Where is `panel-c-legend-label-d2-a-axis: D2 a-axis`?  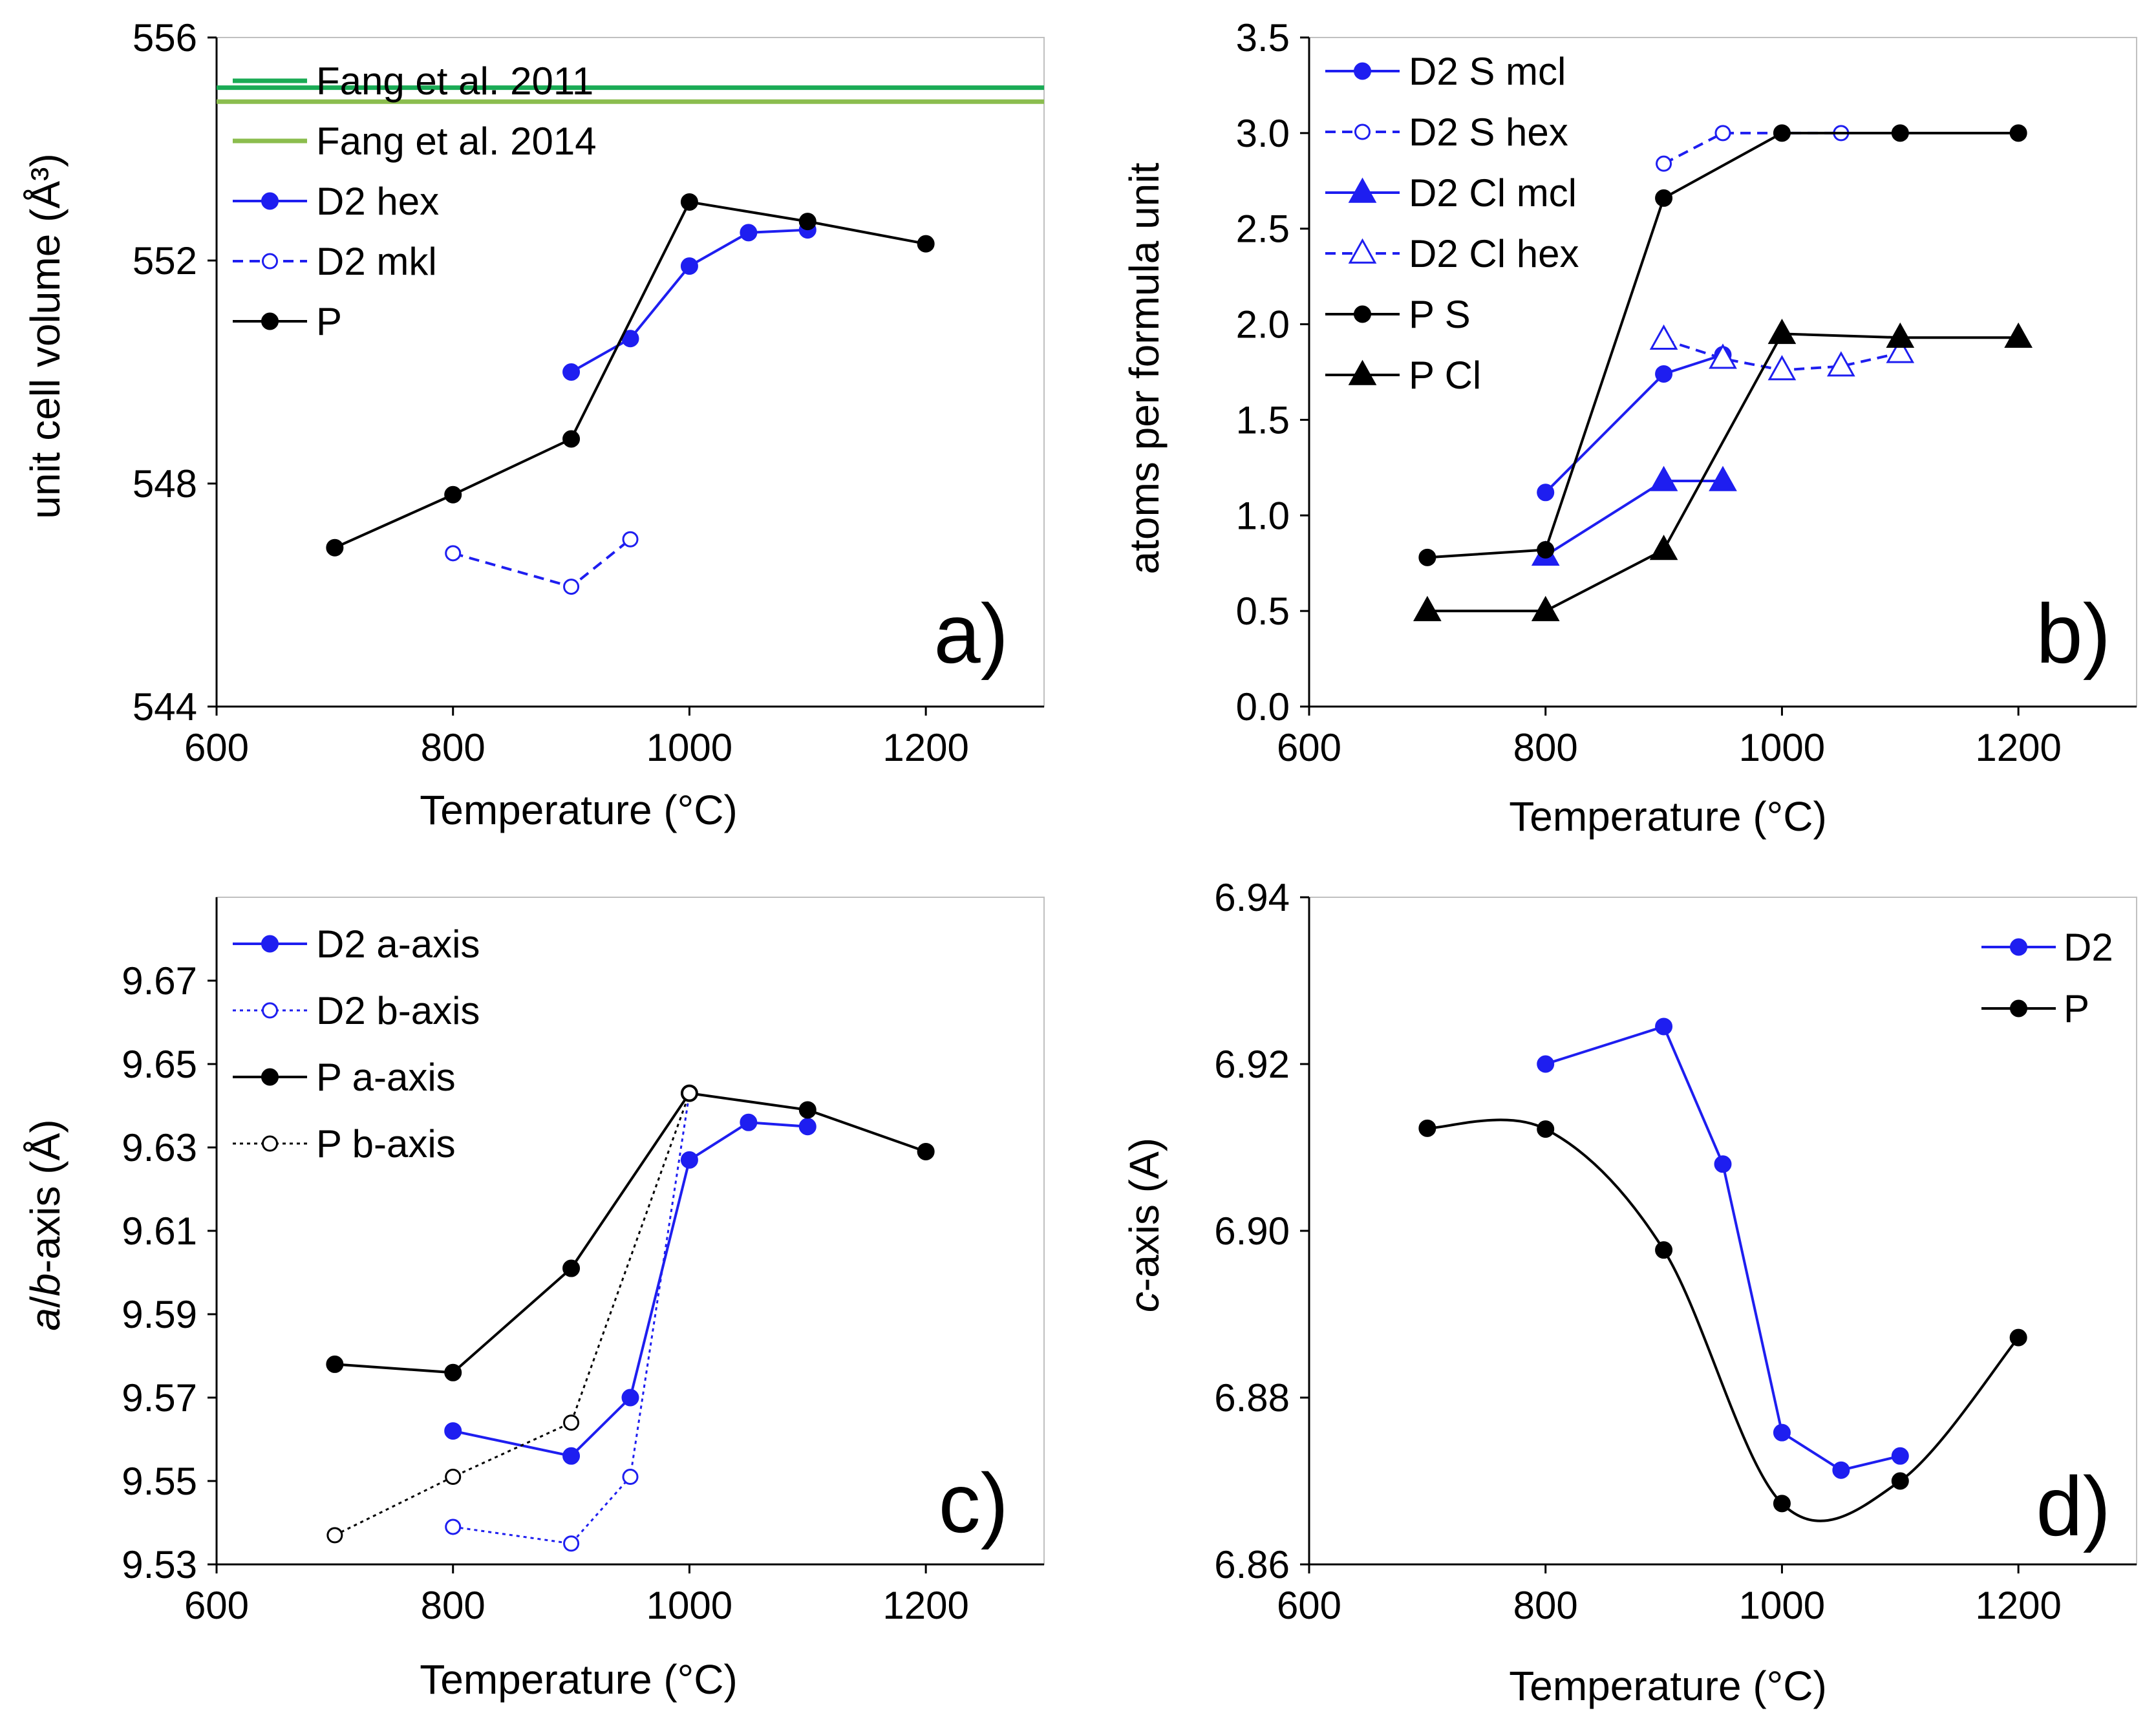 panel-c-legend-label-d2-a-axis: D2 a-axis is located at coordinates (398, 944).